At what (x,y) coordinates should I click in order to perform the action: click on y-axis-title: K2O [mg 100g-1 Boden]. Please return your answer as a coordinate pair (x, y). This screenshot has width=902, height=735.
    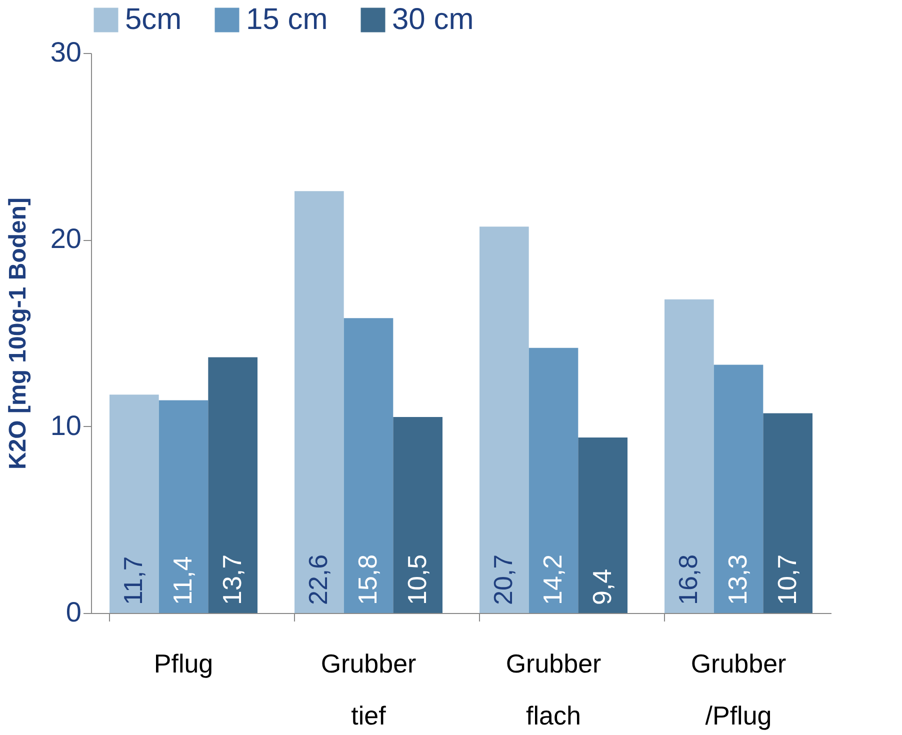
    Looking at the image, I should click on (18, 333).